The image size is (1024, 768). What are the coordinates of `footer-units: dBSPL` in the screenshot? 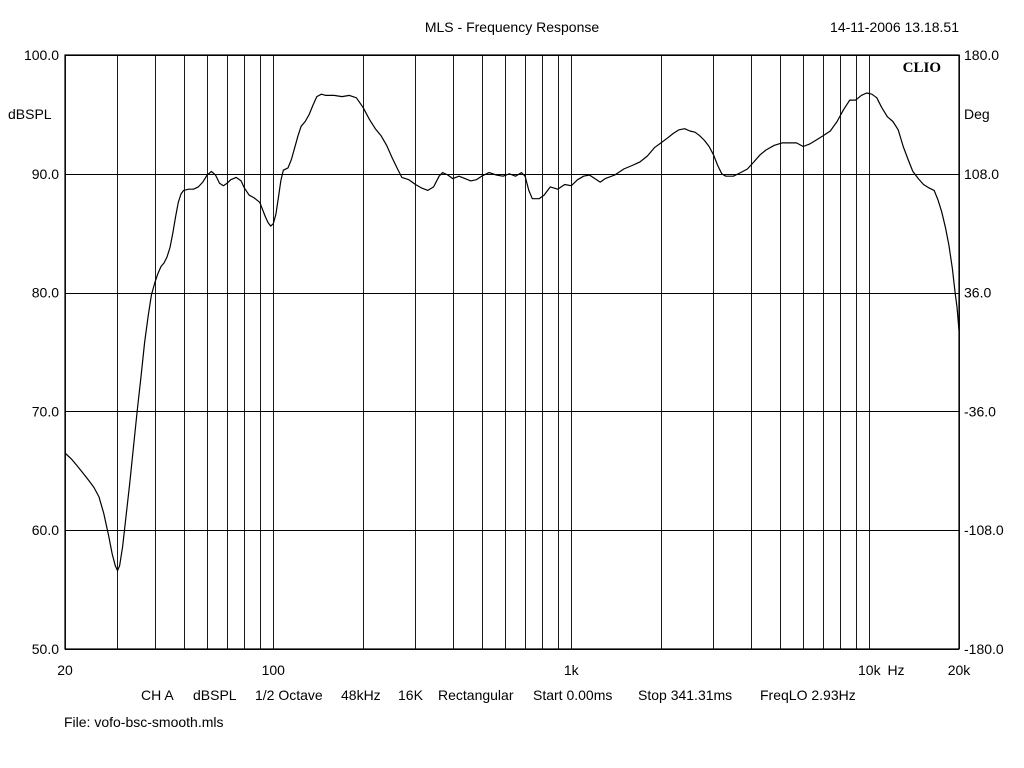 It's located at (215, 695).